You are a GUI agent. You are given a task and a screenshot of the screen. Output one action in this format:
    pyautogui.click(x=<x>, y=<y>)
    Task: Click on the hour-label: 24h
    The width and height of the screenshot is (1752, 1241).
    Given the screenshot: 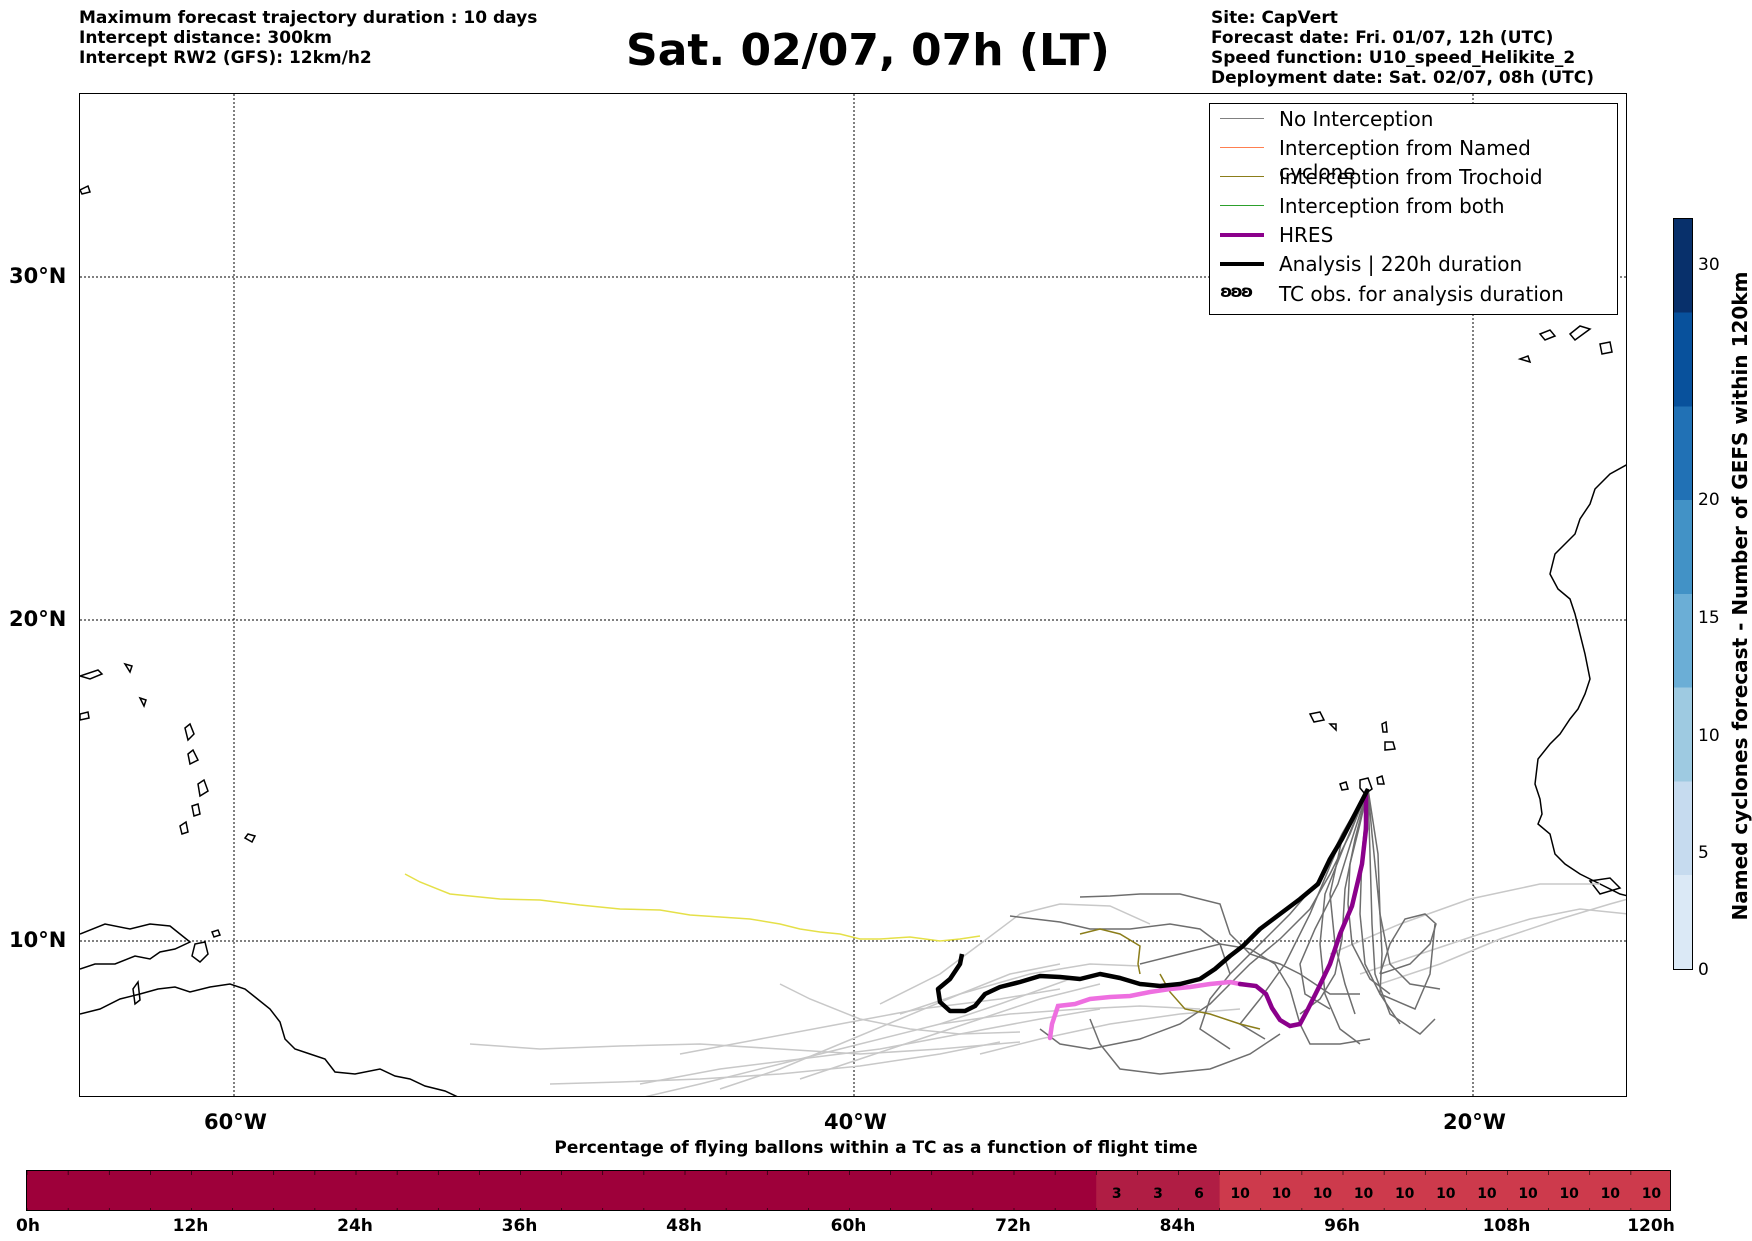 What is the action you would take?
    pyautogui.click(x=355, y=1226)
    